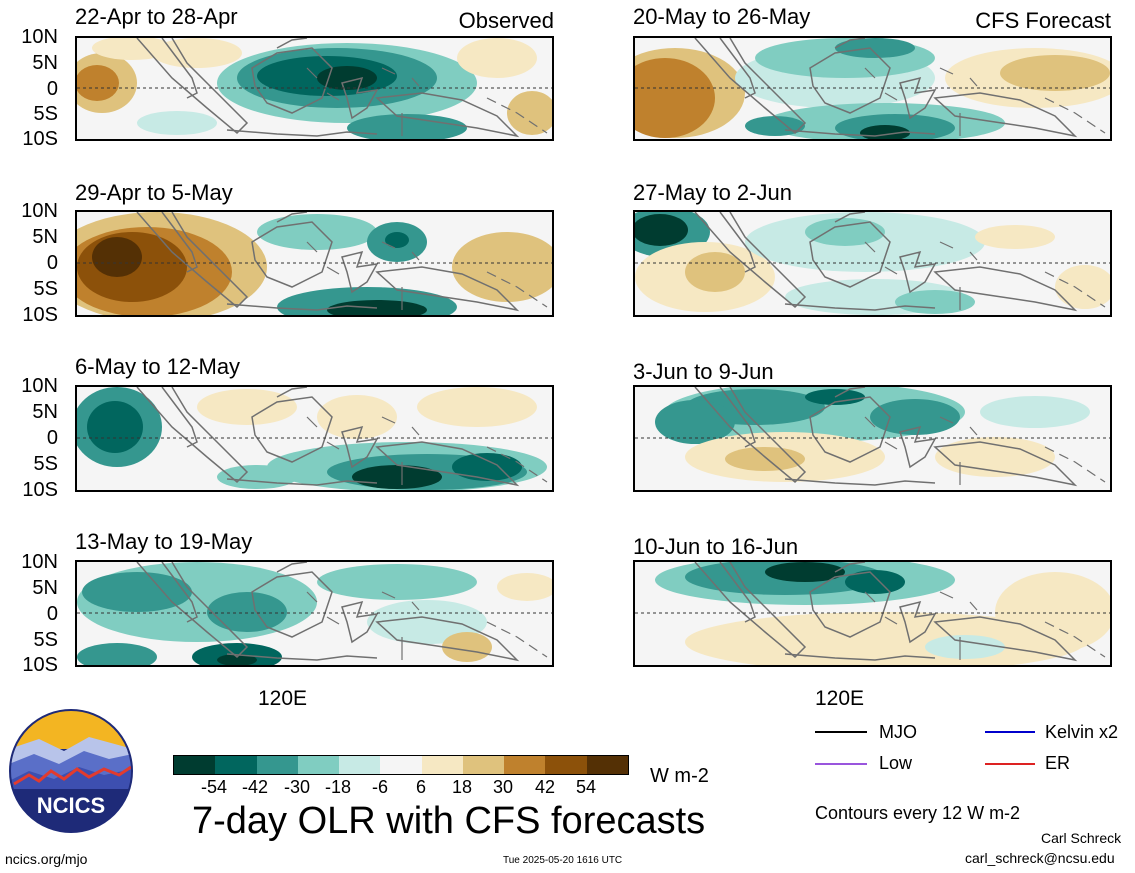 This screenshot has height=873, width=1135. What do you see at coordinates (1043, 20) in the screenshot?
I see `forecast-label: CFS Forecast` at bounding box center [1043, 20].